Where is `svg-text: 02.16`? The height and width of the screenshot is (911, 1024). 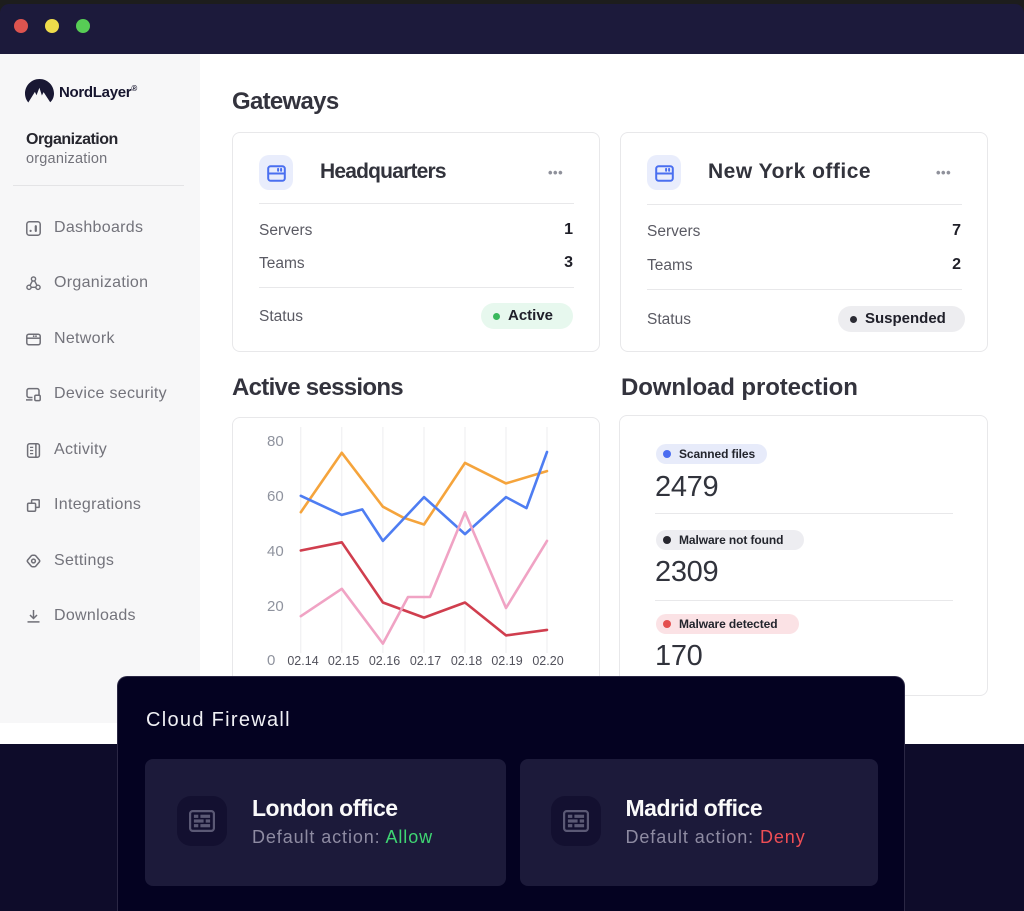 svg-text: 02.16 is located at coordinates (384, 661).